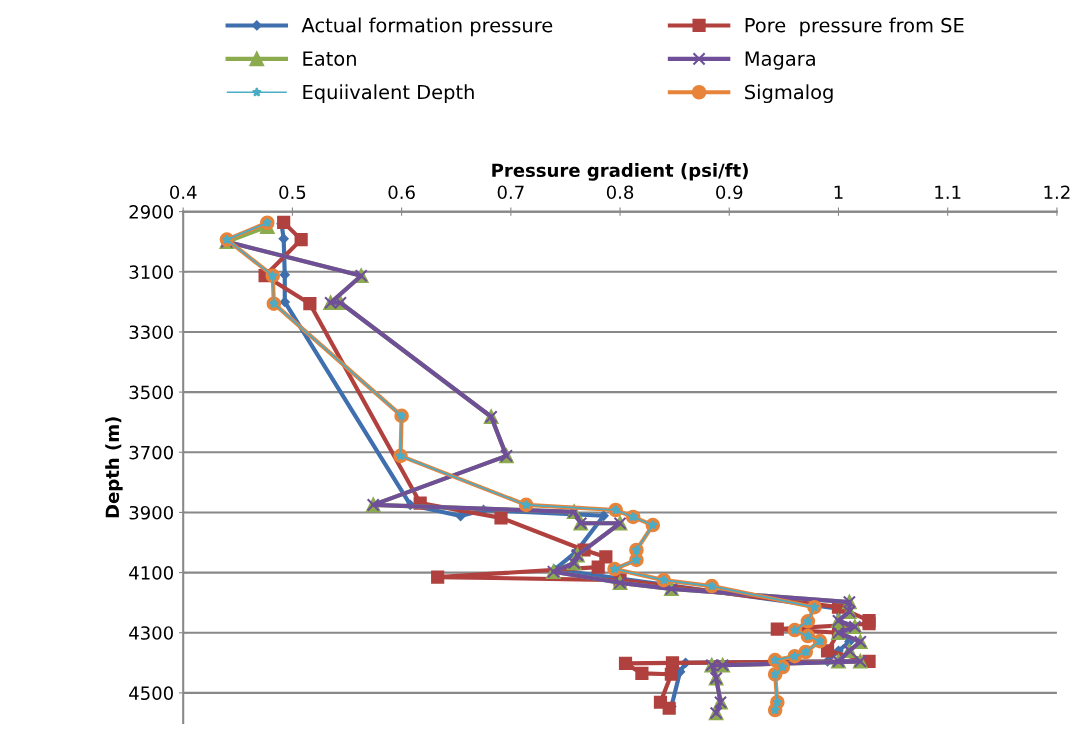 The image size is (1084, 740). I want to click on legend-label: Eaton, so click(329, 58).